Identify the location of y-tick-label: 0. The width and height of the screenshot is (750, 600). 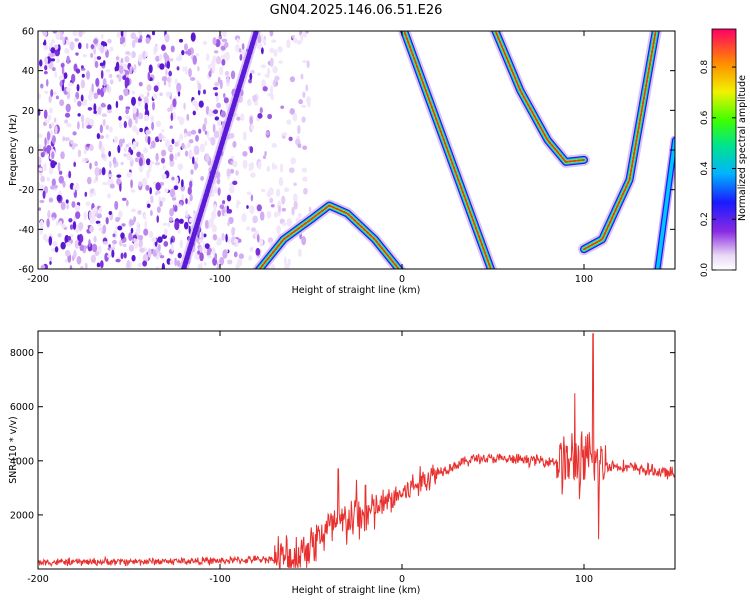
(31, 151).